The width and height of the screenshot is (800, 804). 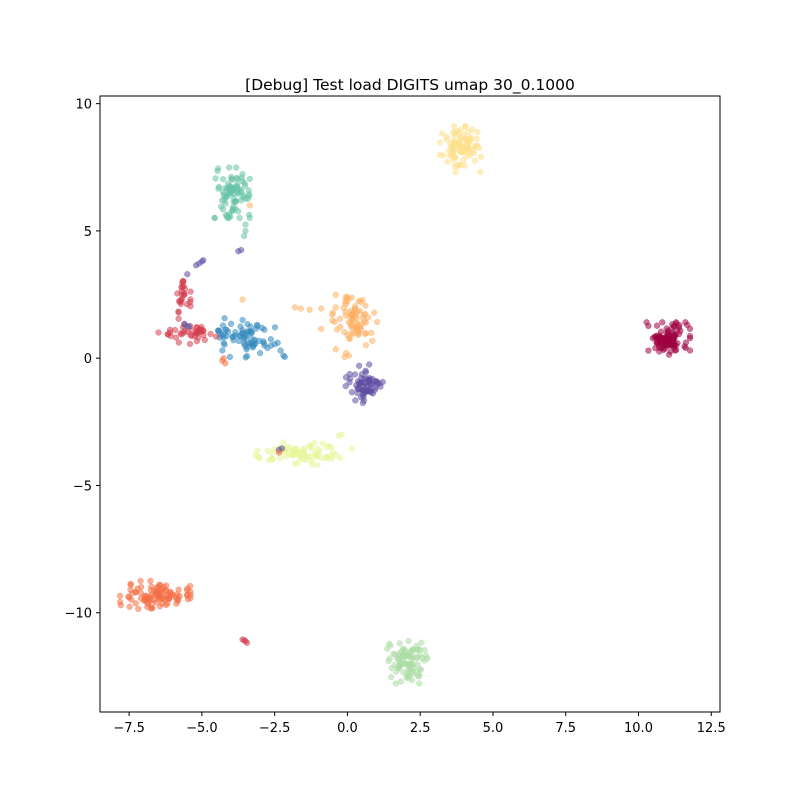 What do you see at coordinates (88, 232) in the screenshot?
I see `y-tick-label: 5` at bounding box center [88, 232].